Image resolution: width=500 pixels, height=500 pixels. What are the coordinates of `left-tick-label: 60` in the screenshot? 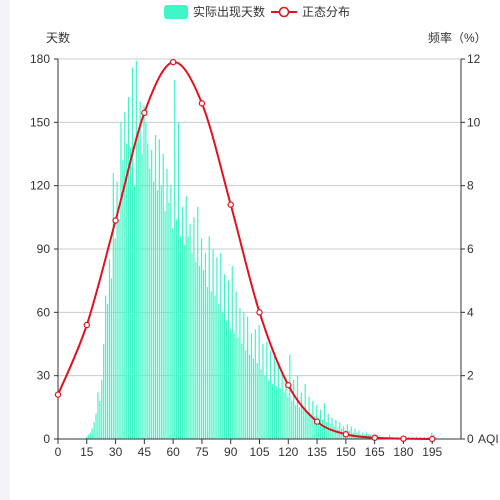 It's located at (44, 312).